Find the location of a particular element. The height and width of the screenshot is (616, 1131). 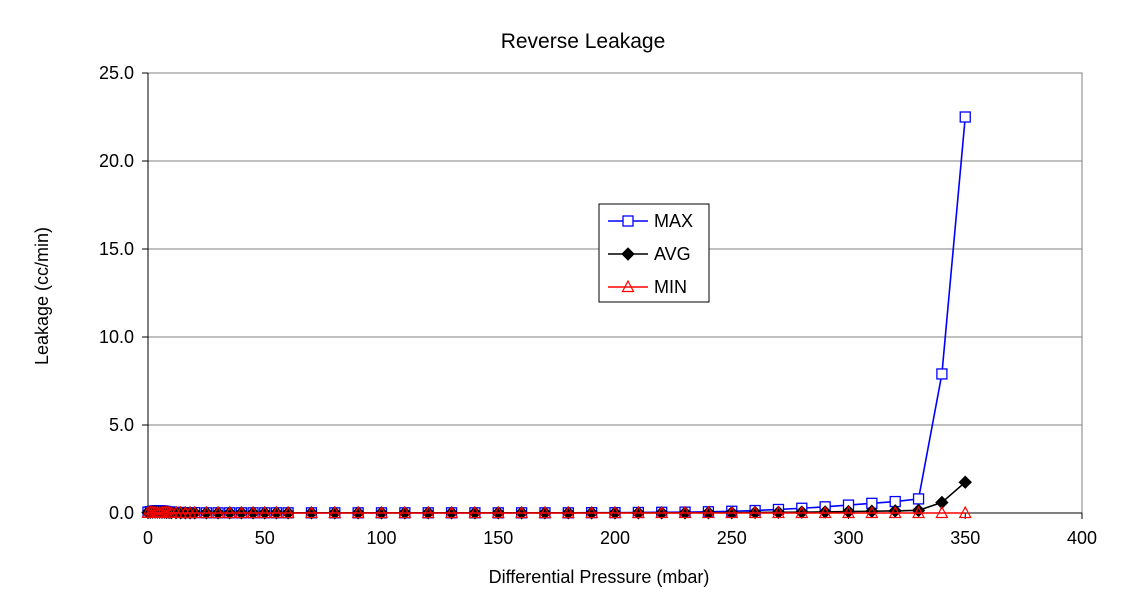

x-tick-label: 300 is located at coordinates (848, 538).